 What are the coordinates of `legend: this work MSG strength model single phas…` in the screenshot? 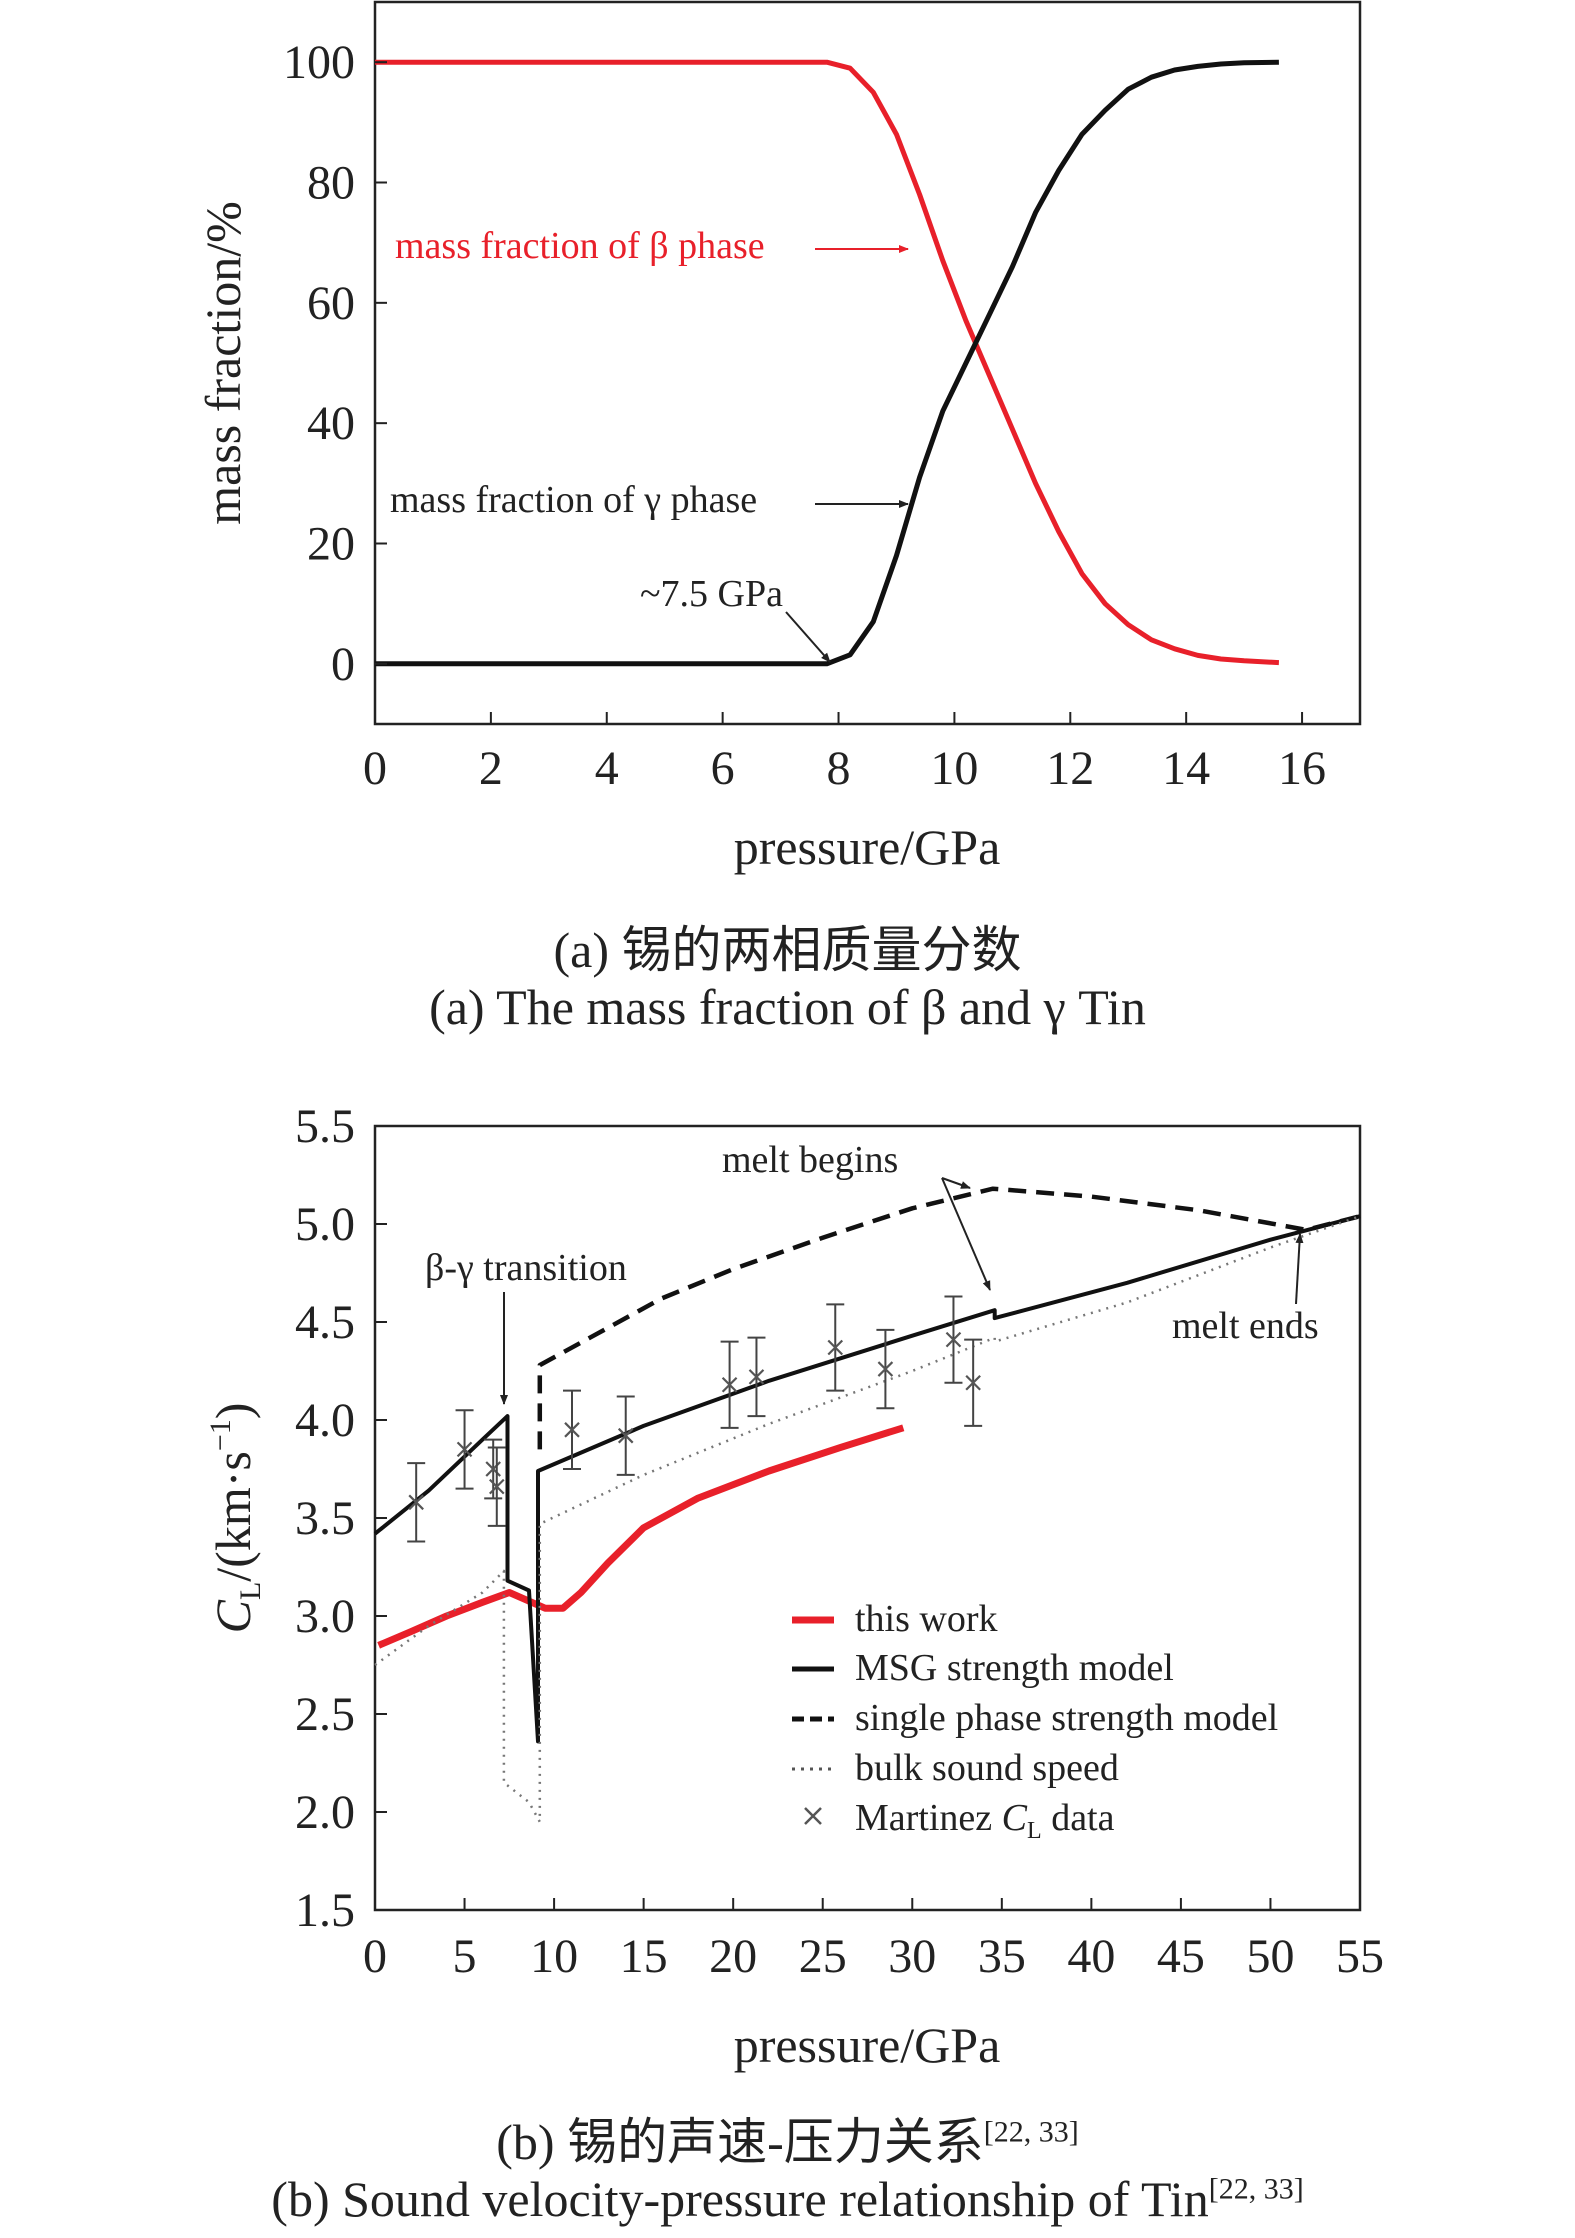 It's located at (1035, 1721).